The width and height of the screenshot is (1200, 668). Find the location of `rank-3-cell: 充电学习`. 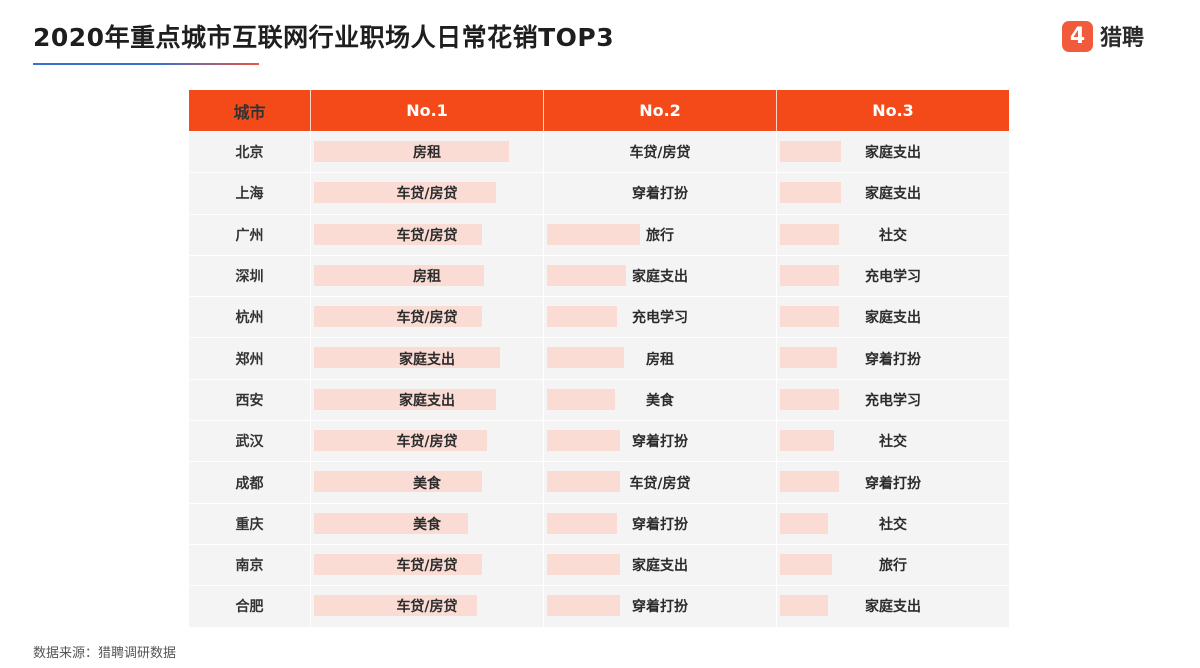

rank-3-cell: 充电学习 is located at coordinates (892, 400).